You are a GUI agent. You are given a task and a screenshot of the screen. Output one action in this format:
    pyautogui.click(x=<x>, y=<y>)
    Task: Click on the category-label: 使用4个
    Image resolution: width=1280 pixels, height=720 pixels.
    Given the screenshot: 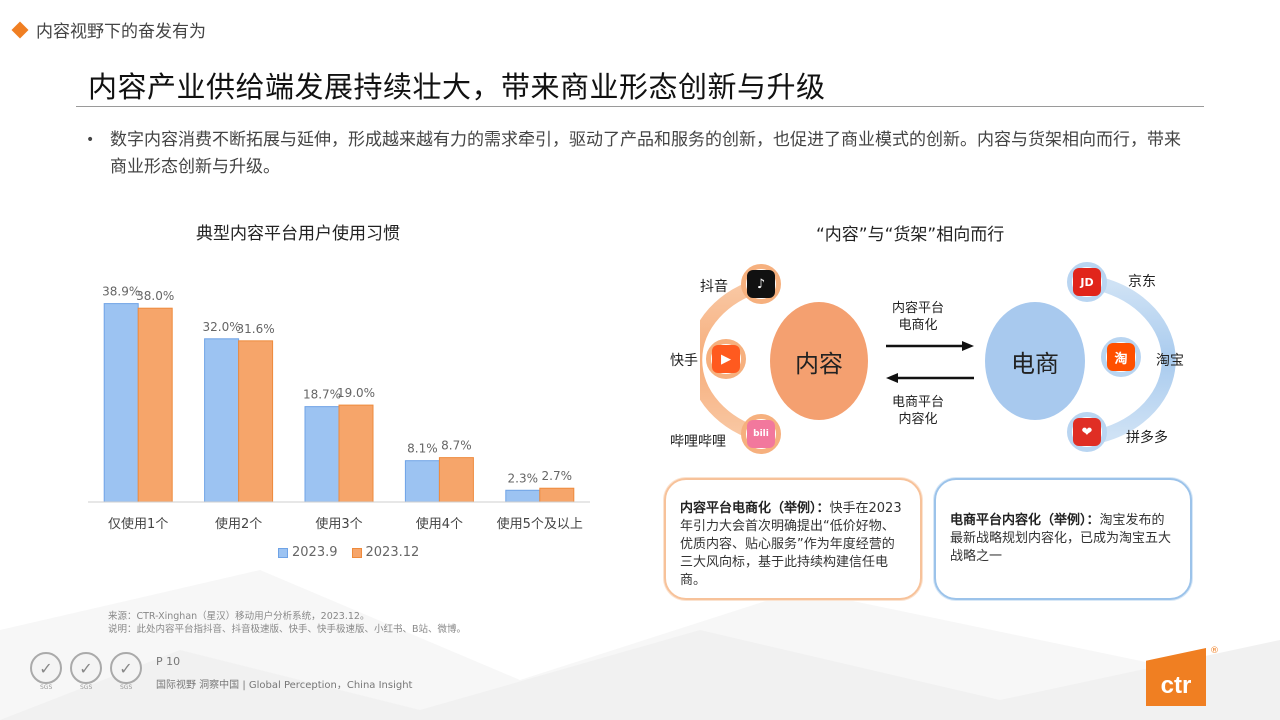 What is the action you would take?
    pyautogui.click(x=439, y=524)
    